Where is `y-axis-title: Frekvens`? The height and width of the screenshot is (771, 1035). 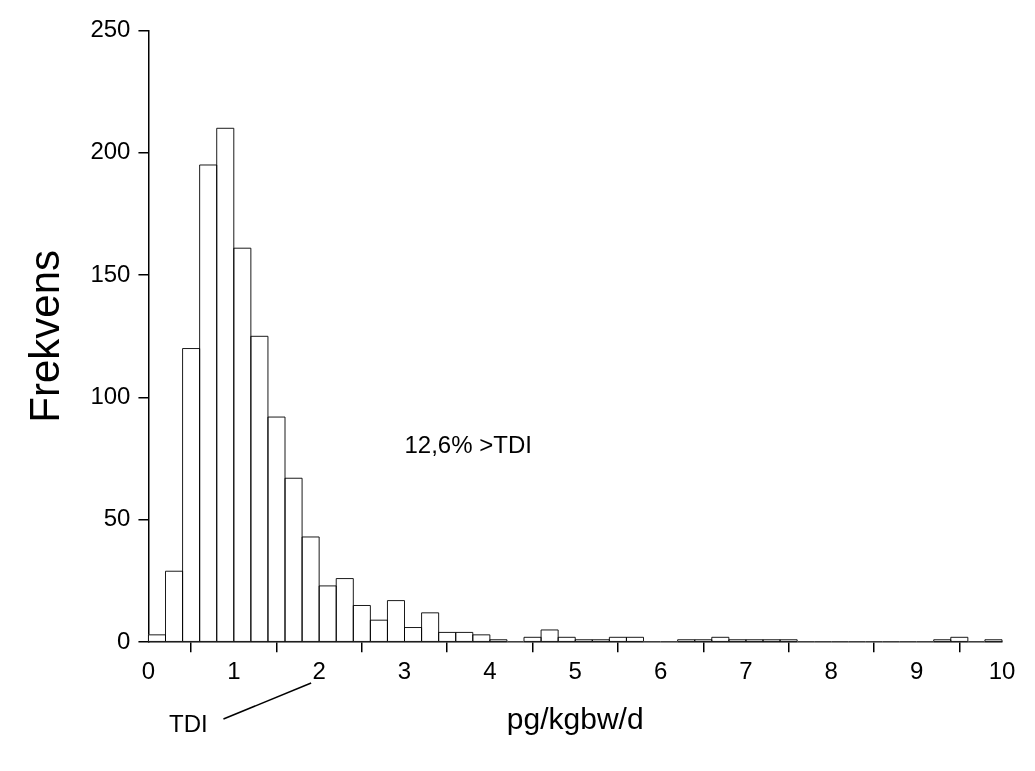 y-axis-title: Frekvens is located at coordinates (44, 336).